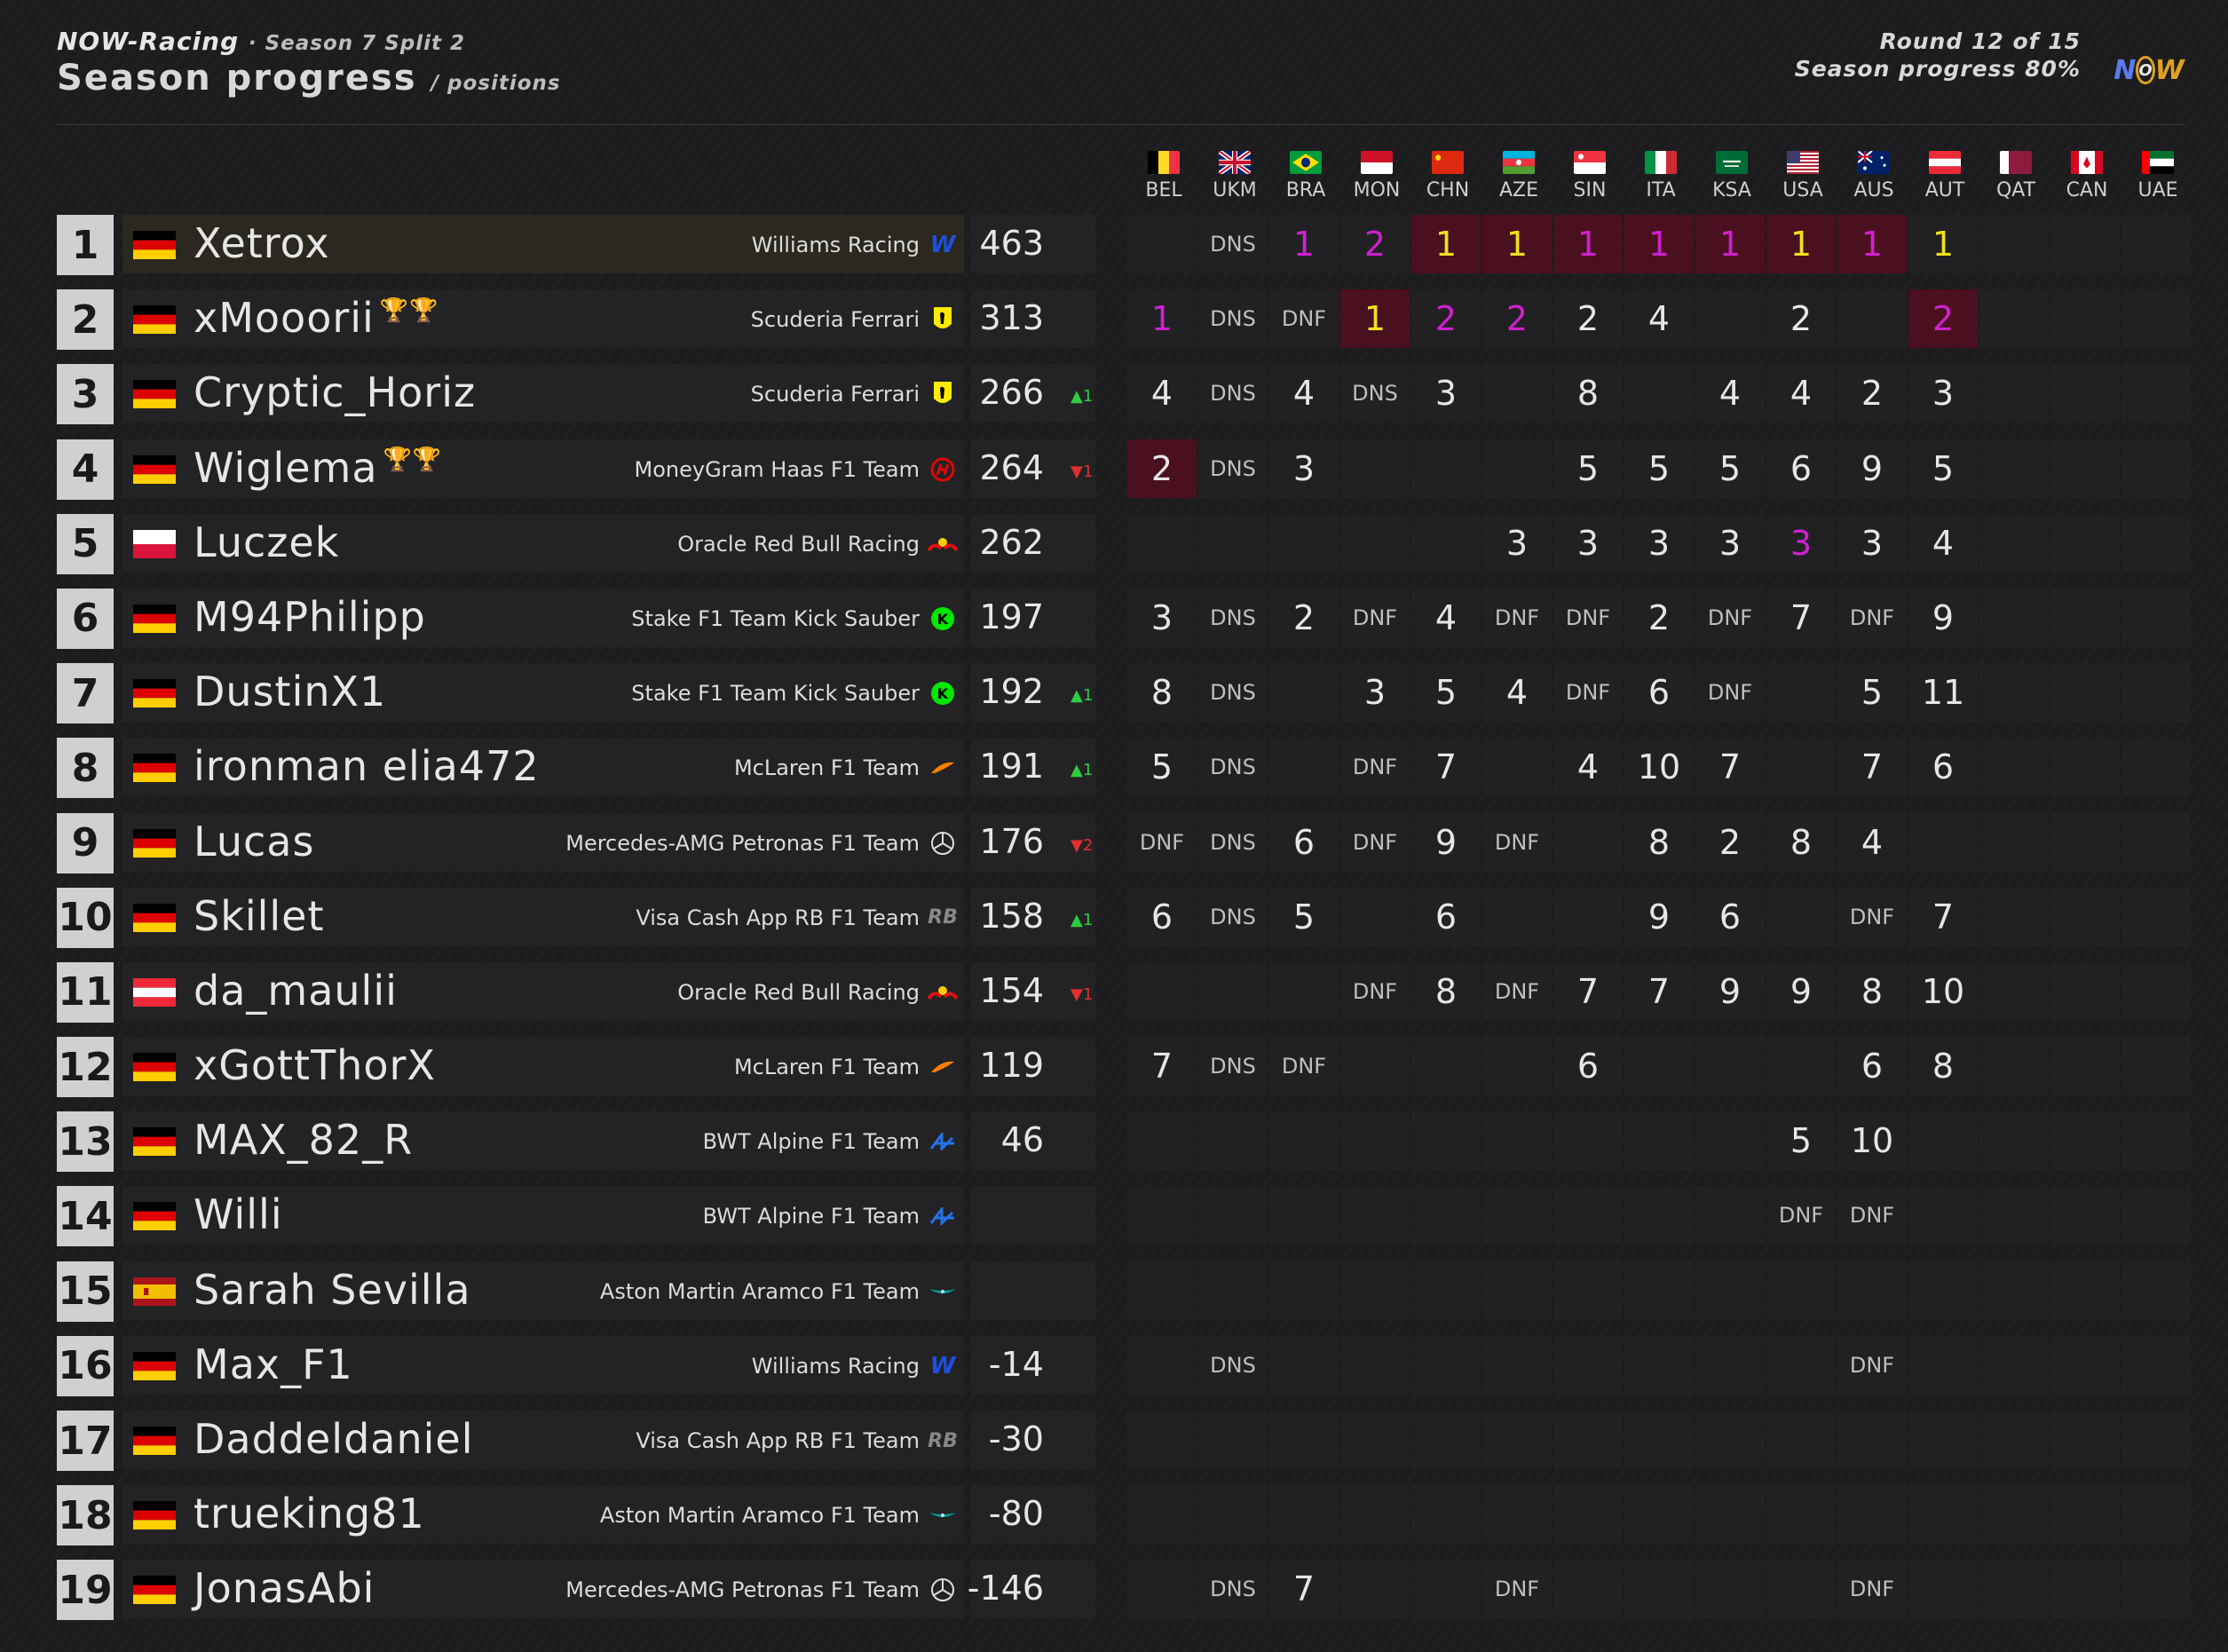 This screenshot has height=1652, width=2228. I want to click on points-value: -80, so click(1016, 1514).